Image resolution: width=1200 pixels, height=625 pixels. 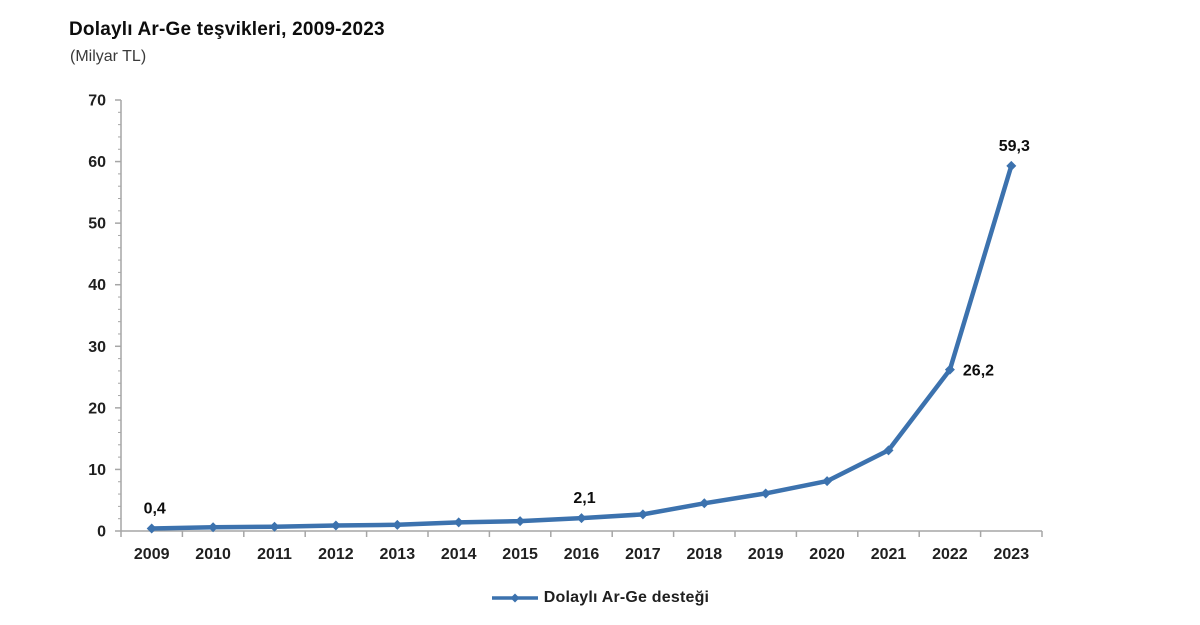 I want to click on y-tick-label: 20, so click(x=97, y=408).